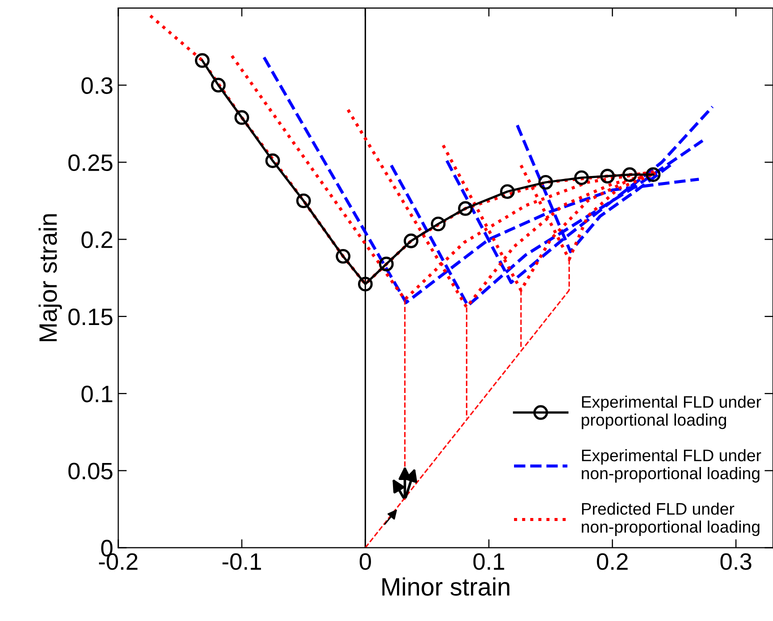 Image resolution: width=773 pixels, height=621 pixels. I want to click on y-tick-label: 0.15, so click(90, 317).